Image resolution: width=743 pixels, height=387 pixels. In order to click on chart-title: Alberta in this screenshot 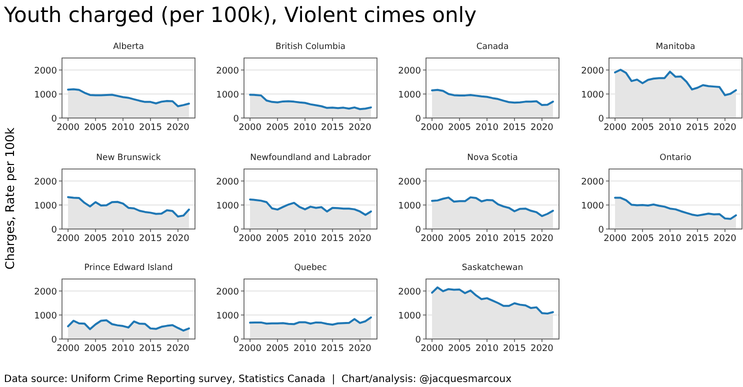, I will do `click(128, 47)`.